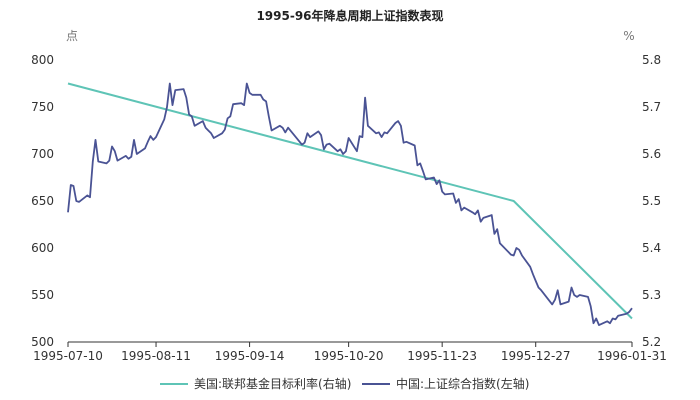 The width and height of the screenshot is (700, 400). Describe the element at coordinates (651, 60) in the screenshot. I see `right-y-tick-label: 5.8` at that location.